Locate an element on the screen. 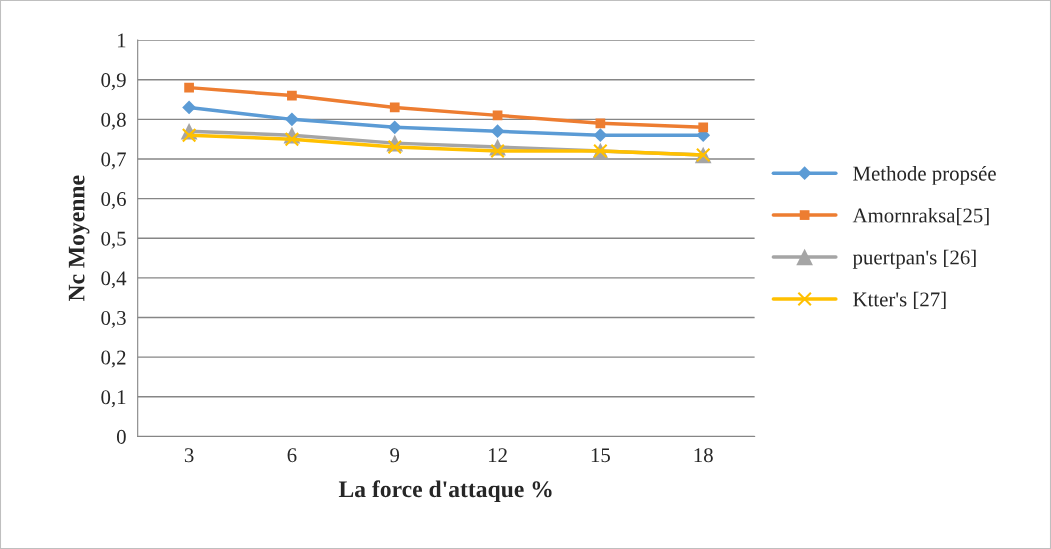 This screenshot has height=549, width=1051. y-tick-label: 0 is located at coordinates (121, 436).